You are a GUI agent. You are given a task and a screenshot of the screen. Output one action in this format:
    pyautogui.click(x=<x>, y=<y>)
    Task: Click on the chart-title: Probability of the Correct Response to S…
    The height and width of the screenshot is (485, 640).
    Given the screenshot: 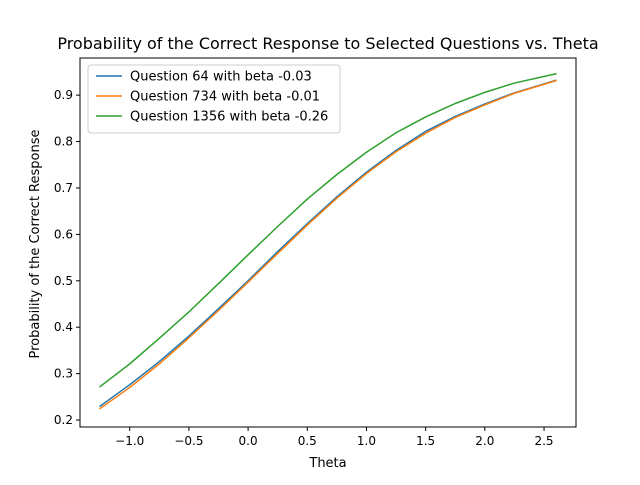 What is the action you would take?
    pyautogui.click(x=327, y=43)
    